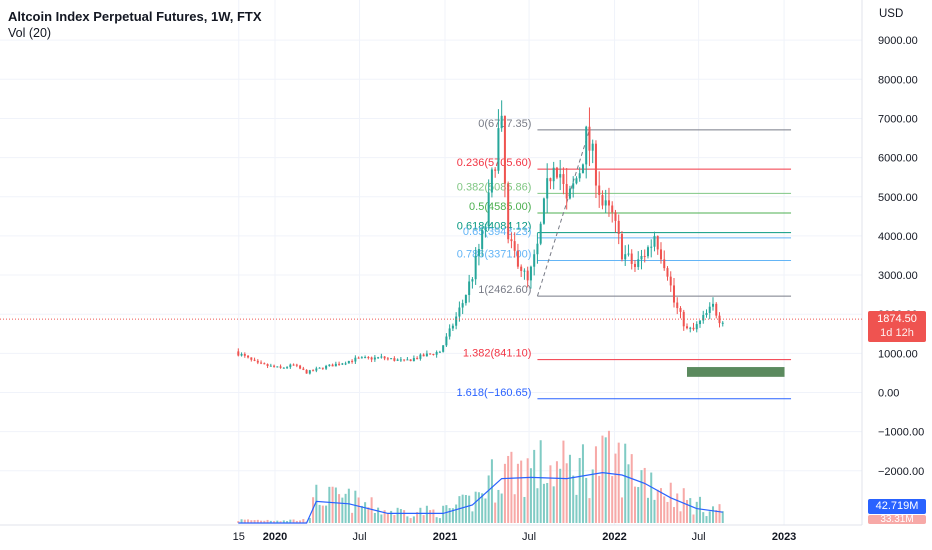 The image size is (932, 550). I want to click on fib-level-label: 0.618(4084.12), so click(494, 227).